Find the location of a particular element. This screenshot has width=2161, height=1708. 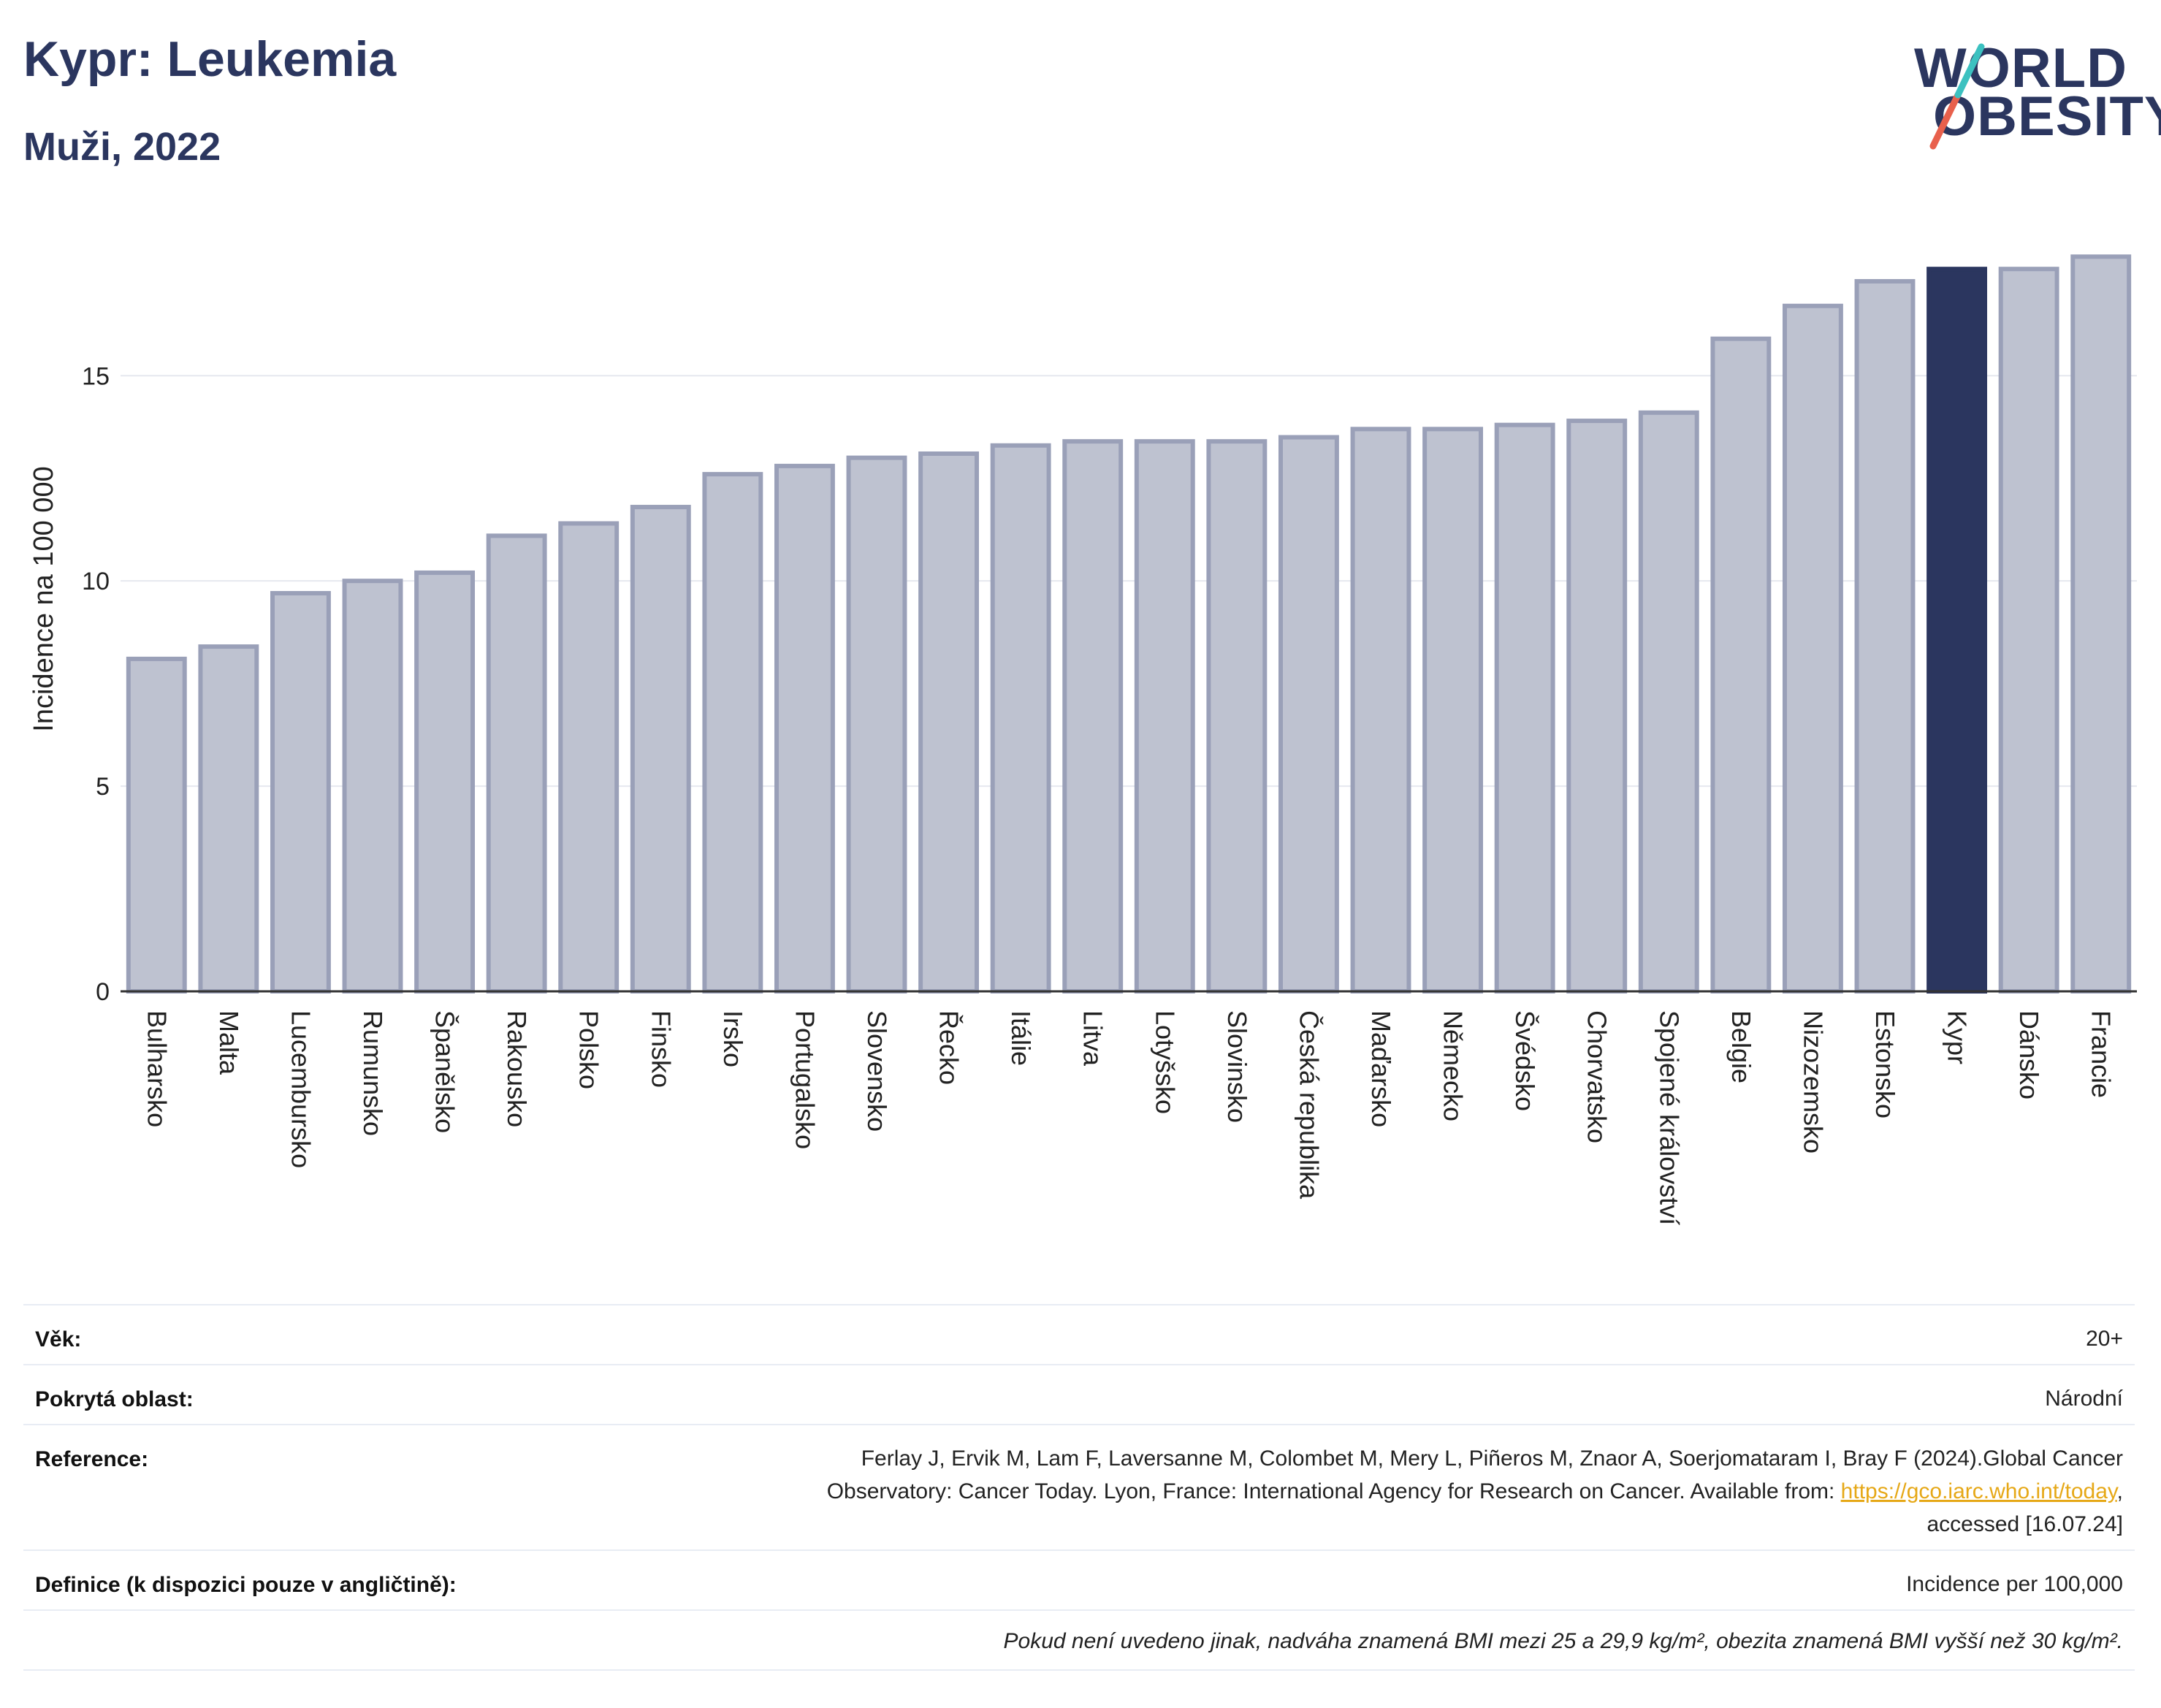

bar-Estonsko is located at coordinates (1885, 636).